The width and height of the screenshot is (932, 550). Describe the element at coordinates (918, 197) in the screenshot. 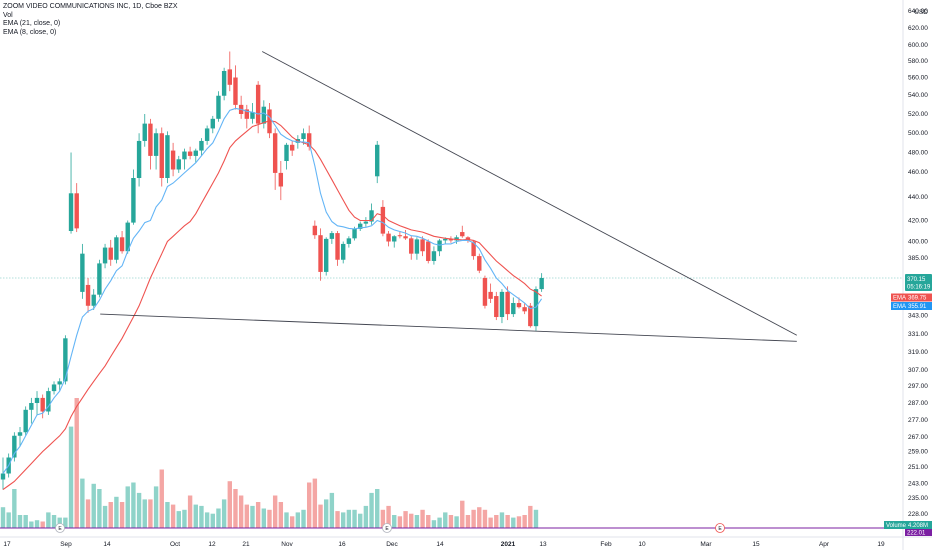

I see `price-tick-label: 440.00` at that location.